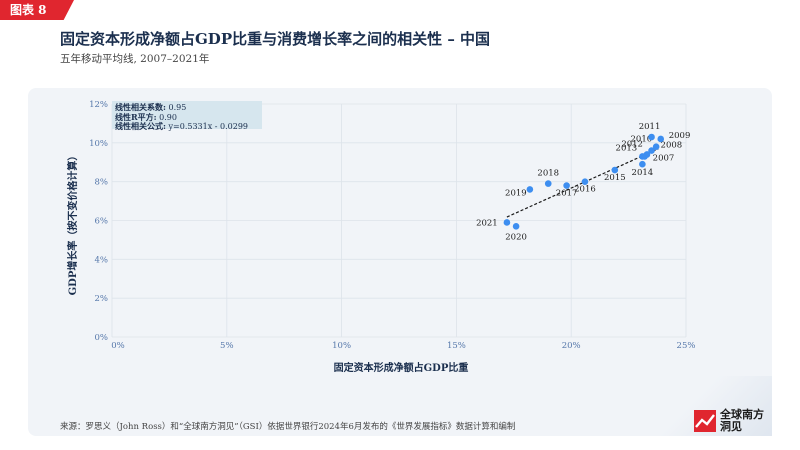 The image size is (800, 450). Describe the element at coordinates (208, 126) in the screenshot. I see `formula-value: y=0.5331x - 0.0299` at that location.